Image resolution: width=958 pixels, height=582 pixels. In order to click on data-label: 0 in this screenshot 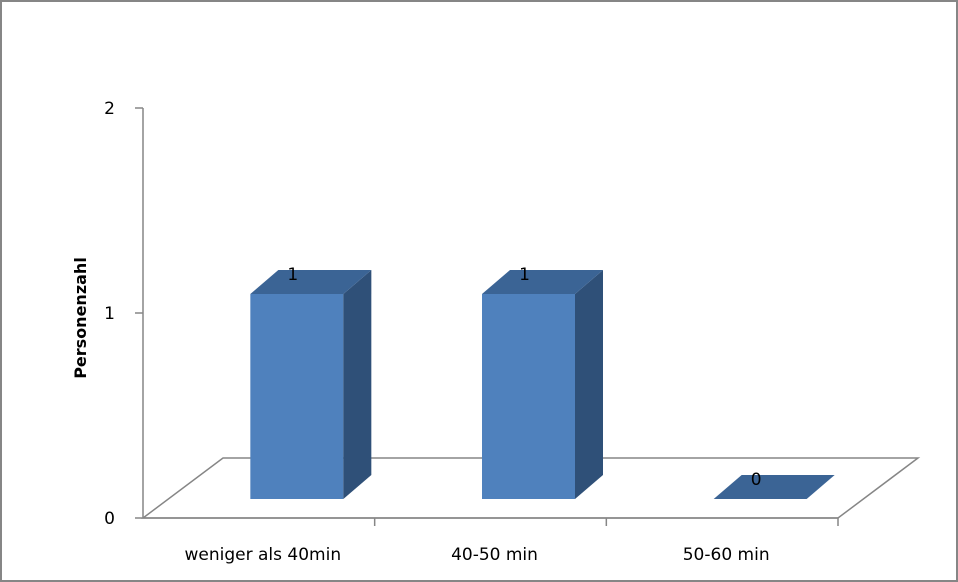, I will do `click(756, 480)`.